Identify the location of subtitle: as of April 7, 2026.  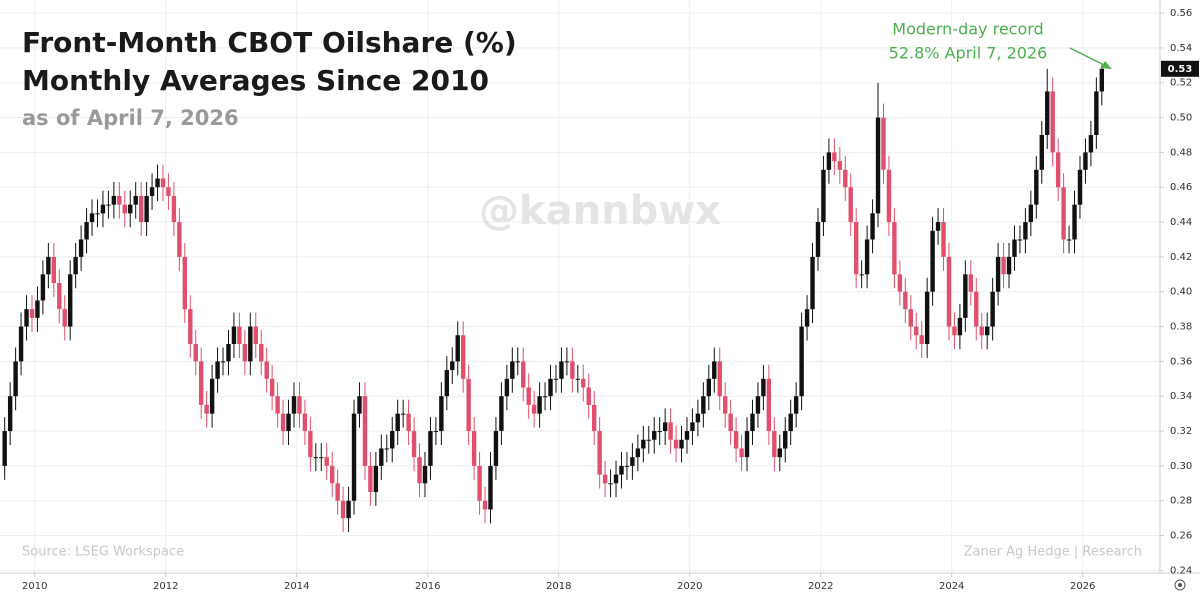
(130, 118).